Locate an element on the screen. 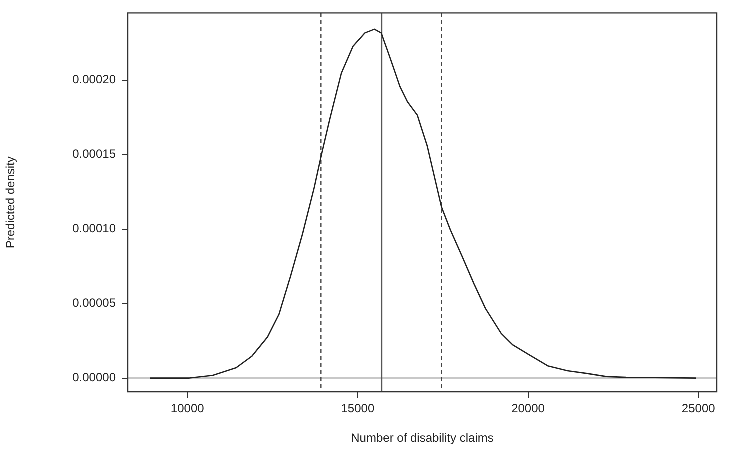  y-tick-label: 0.00000 is located at coordinates (94, 377).